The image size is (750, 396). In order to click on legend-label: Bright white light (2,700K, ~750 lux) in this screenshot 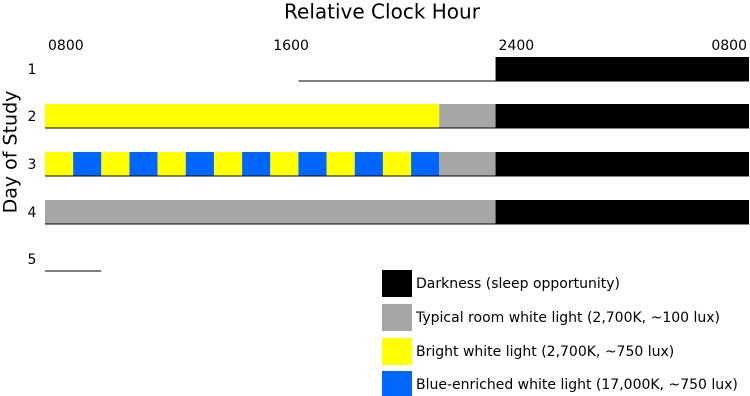, I will do `click(545, 352)`.